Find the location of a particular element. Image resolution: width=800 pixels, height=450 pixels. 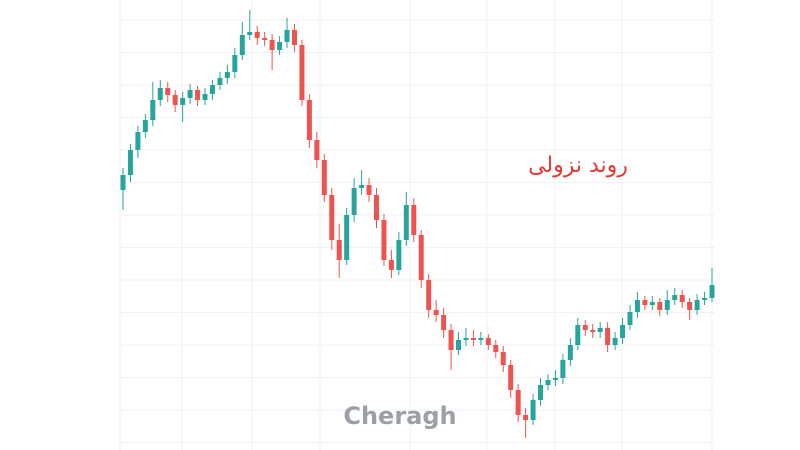

watermark: Cheragh is located at coordinates (399, 416).